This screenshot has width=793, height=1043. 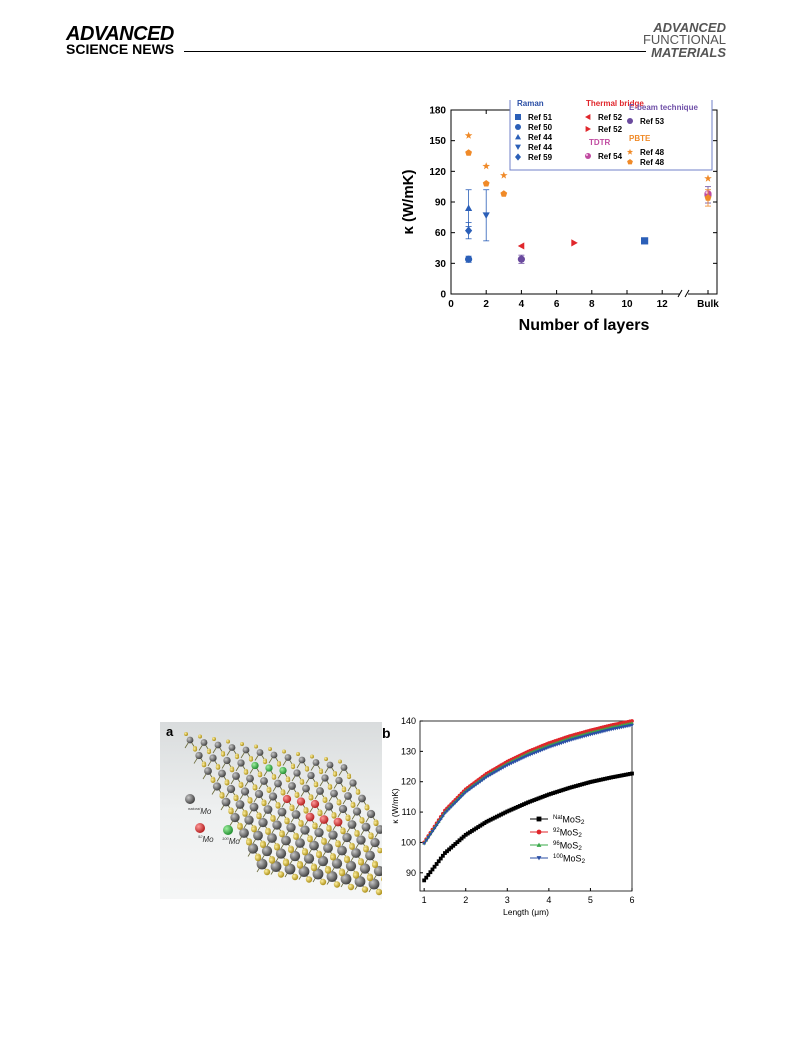 I want to click on legend-label: Ref 50, so click(x=540, y=127).